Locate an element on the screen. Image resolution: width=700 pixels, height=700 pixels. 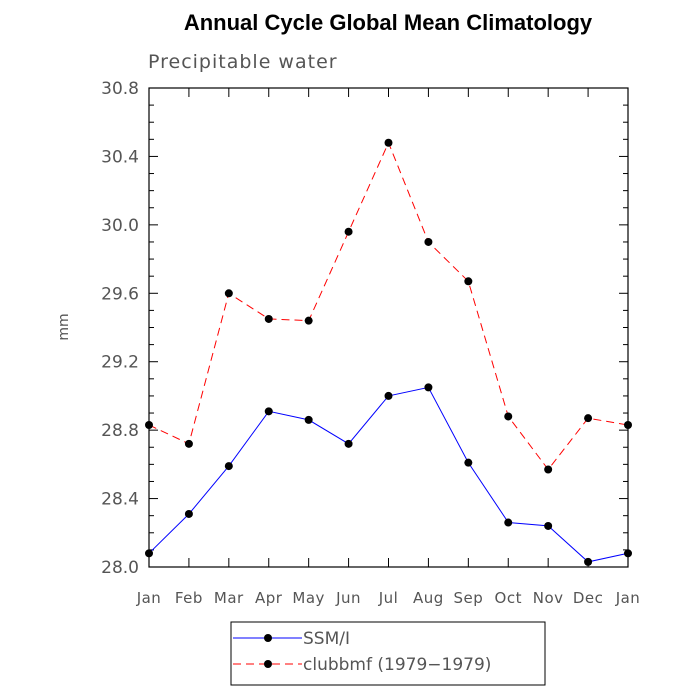
legend: SSM/I clubbmf (1979−1979) is located at coordinates (388, 653).